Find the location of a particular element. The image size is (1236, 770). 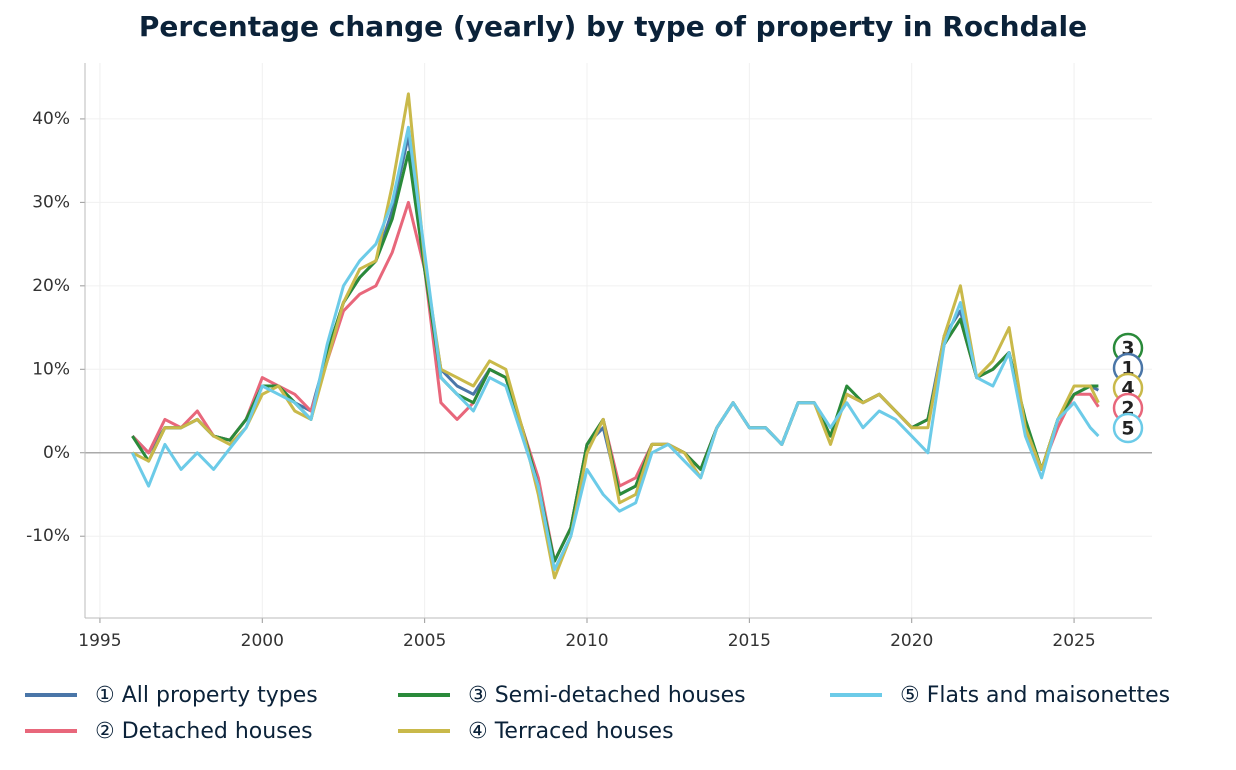

x-tick-label: 2020 is located at coordinates (911, 641).